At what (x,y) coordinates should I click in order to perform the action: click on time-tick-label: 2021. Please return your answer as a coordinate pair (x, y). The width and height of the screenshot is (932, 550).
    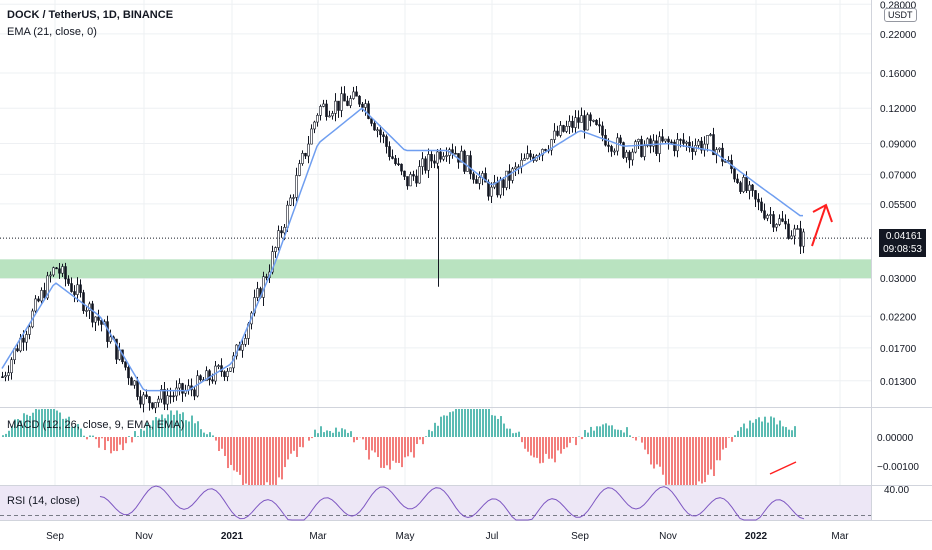
    Looking at the image, I should click on (232, 536).